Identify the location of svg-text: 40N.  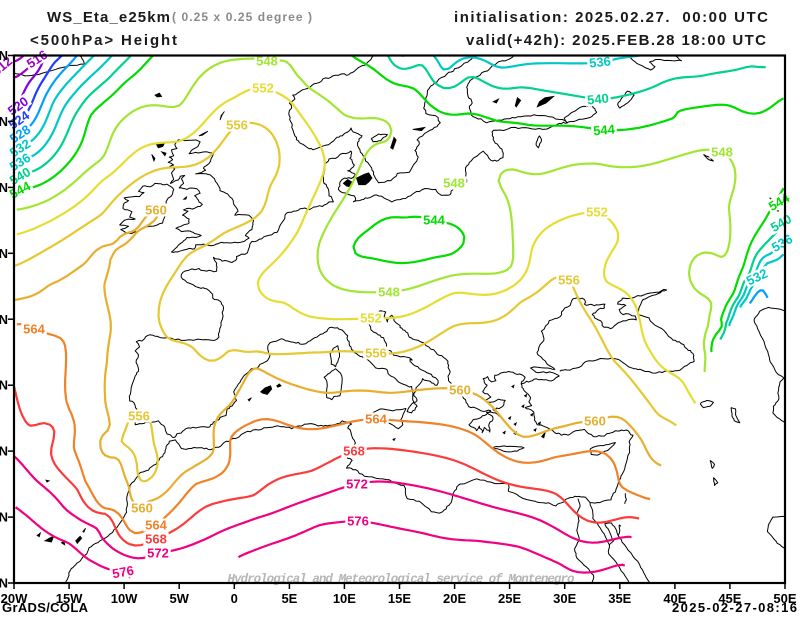
(4, 385).